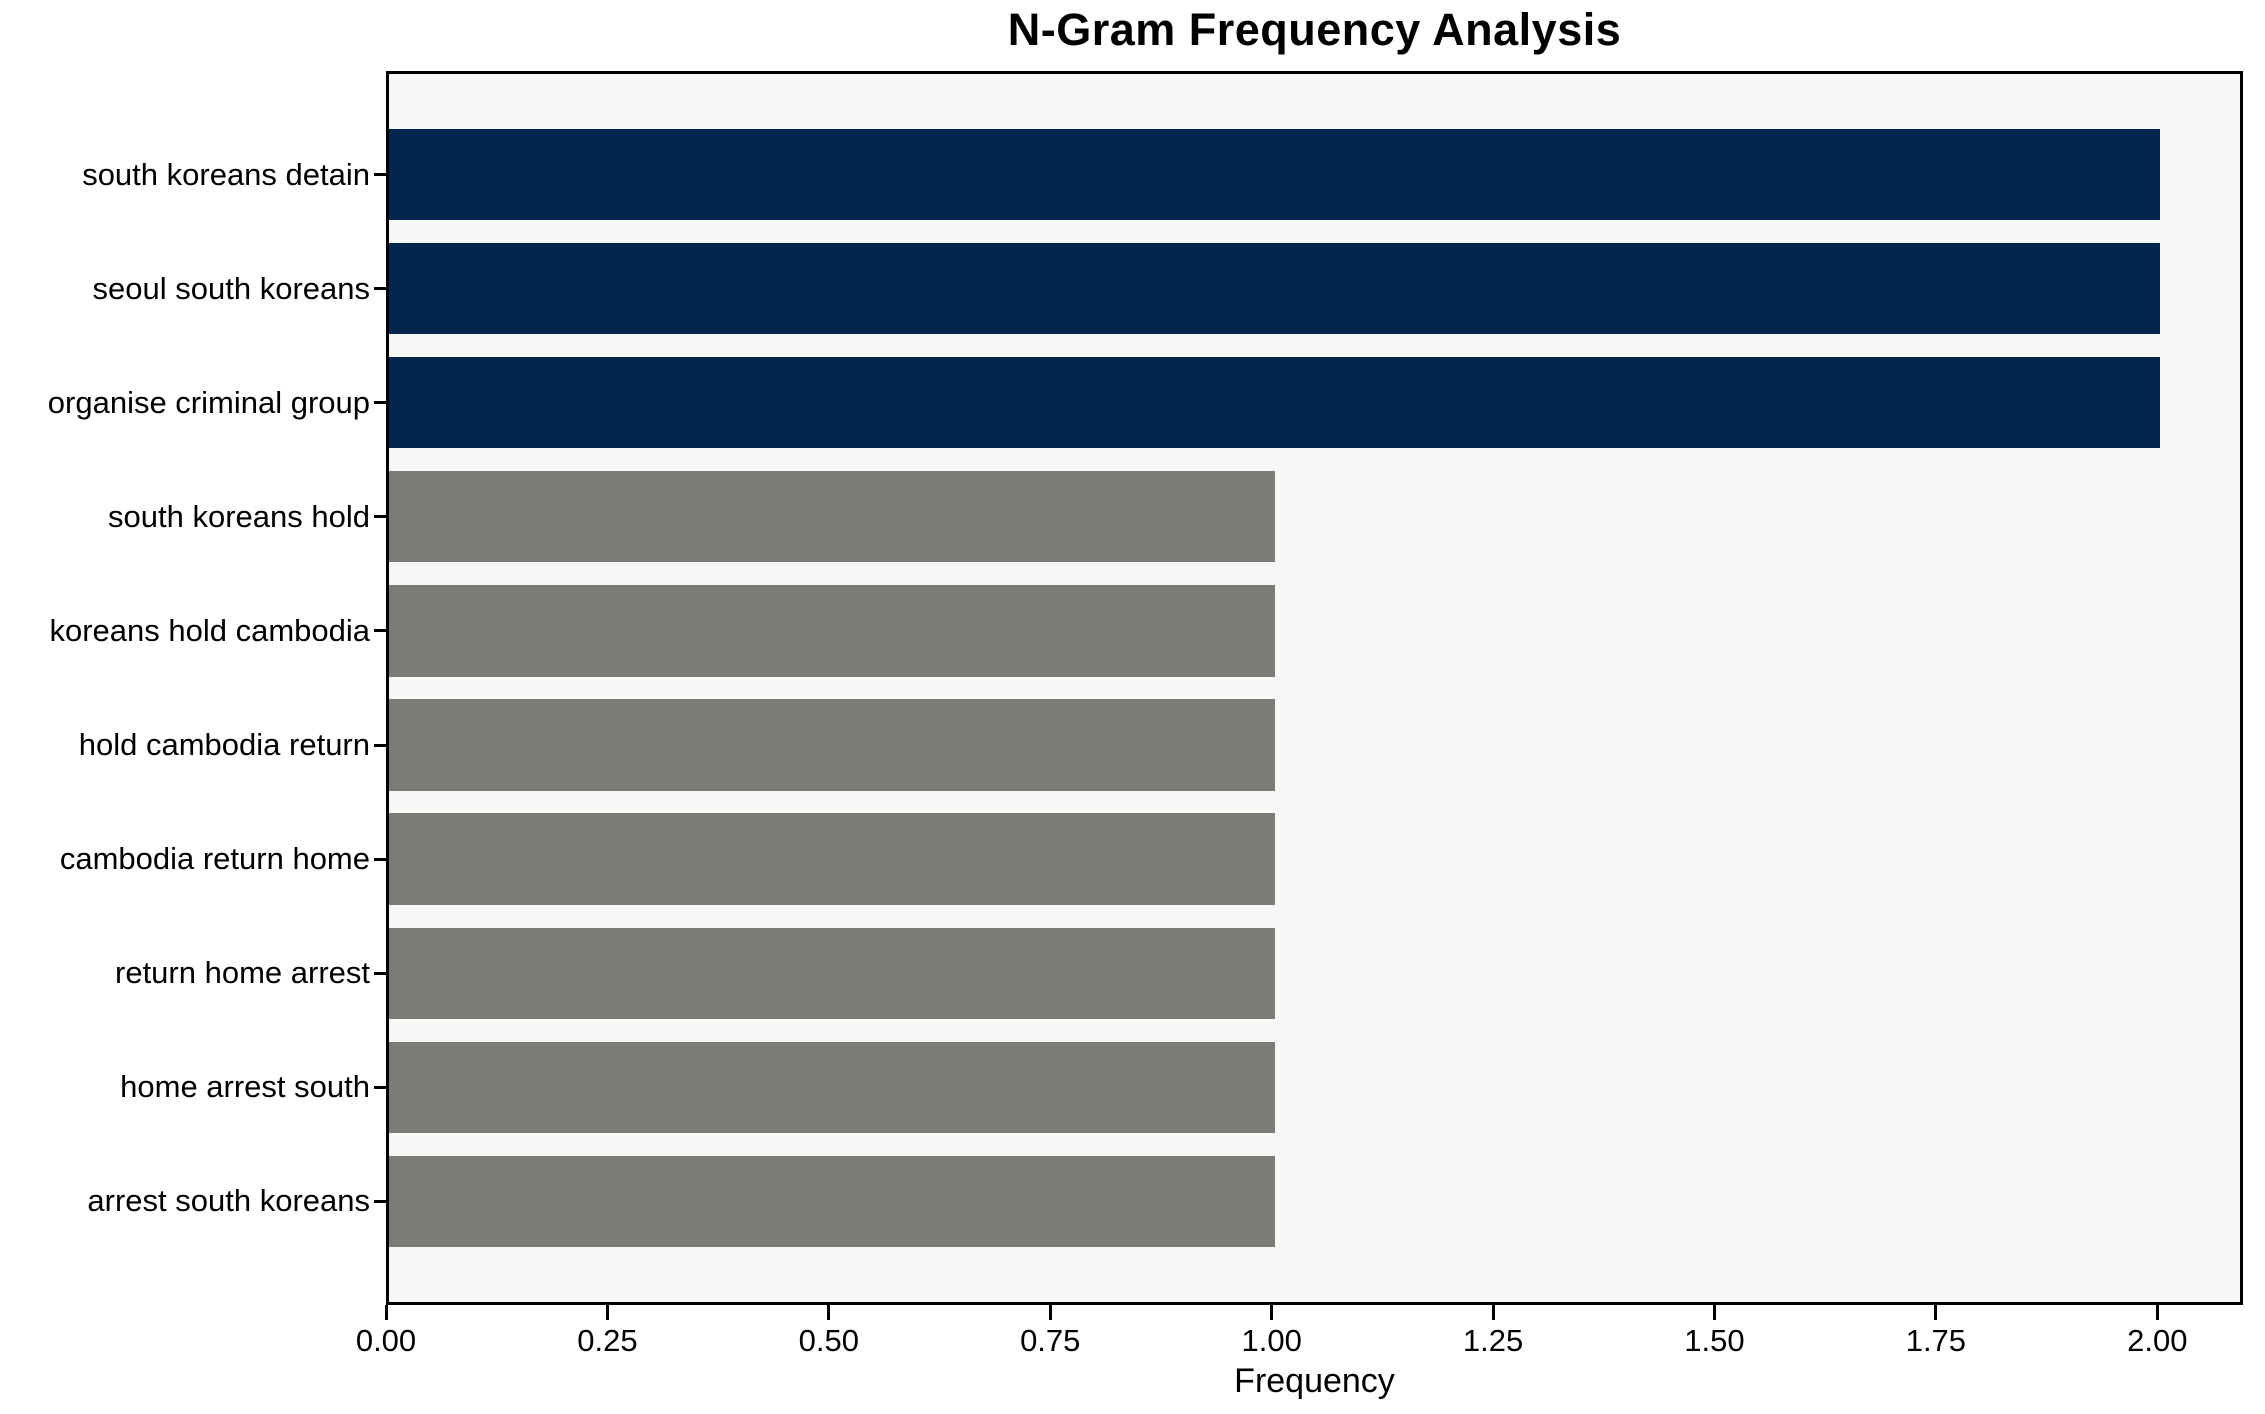 The image size is (2265, 1414). I want to click on y-tick-label: south koreans detain, so click(226, 174).